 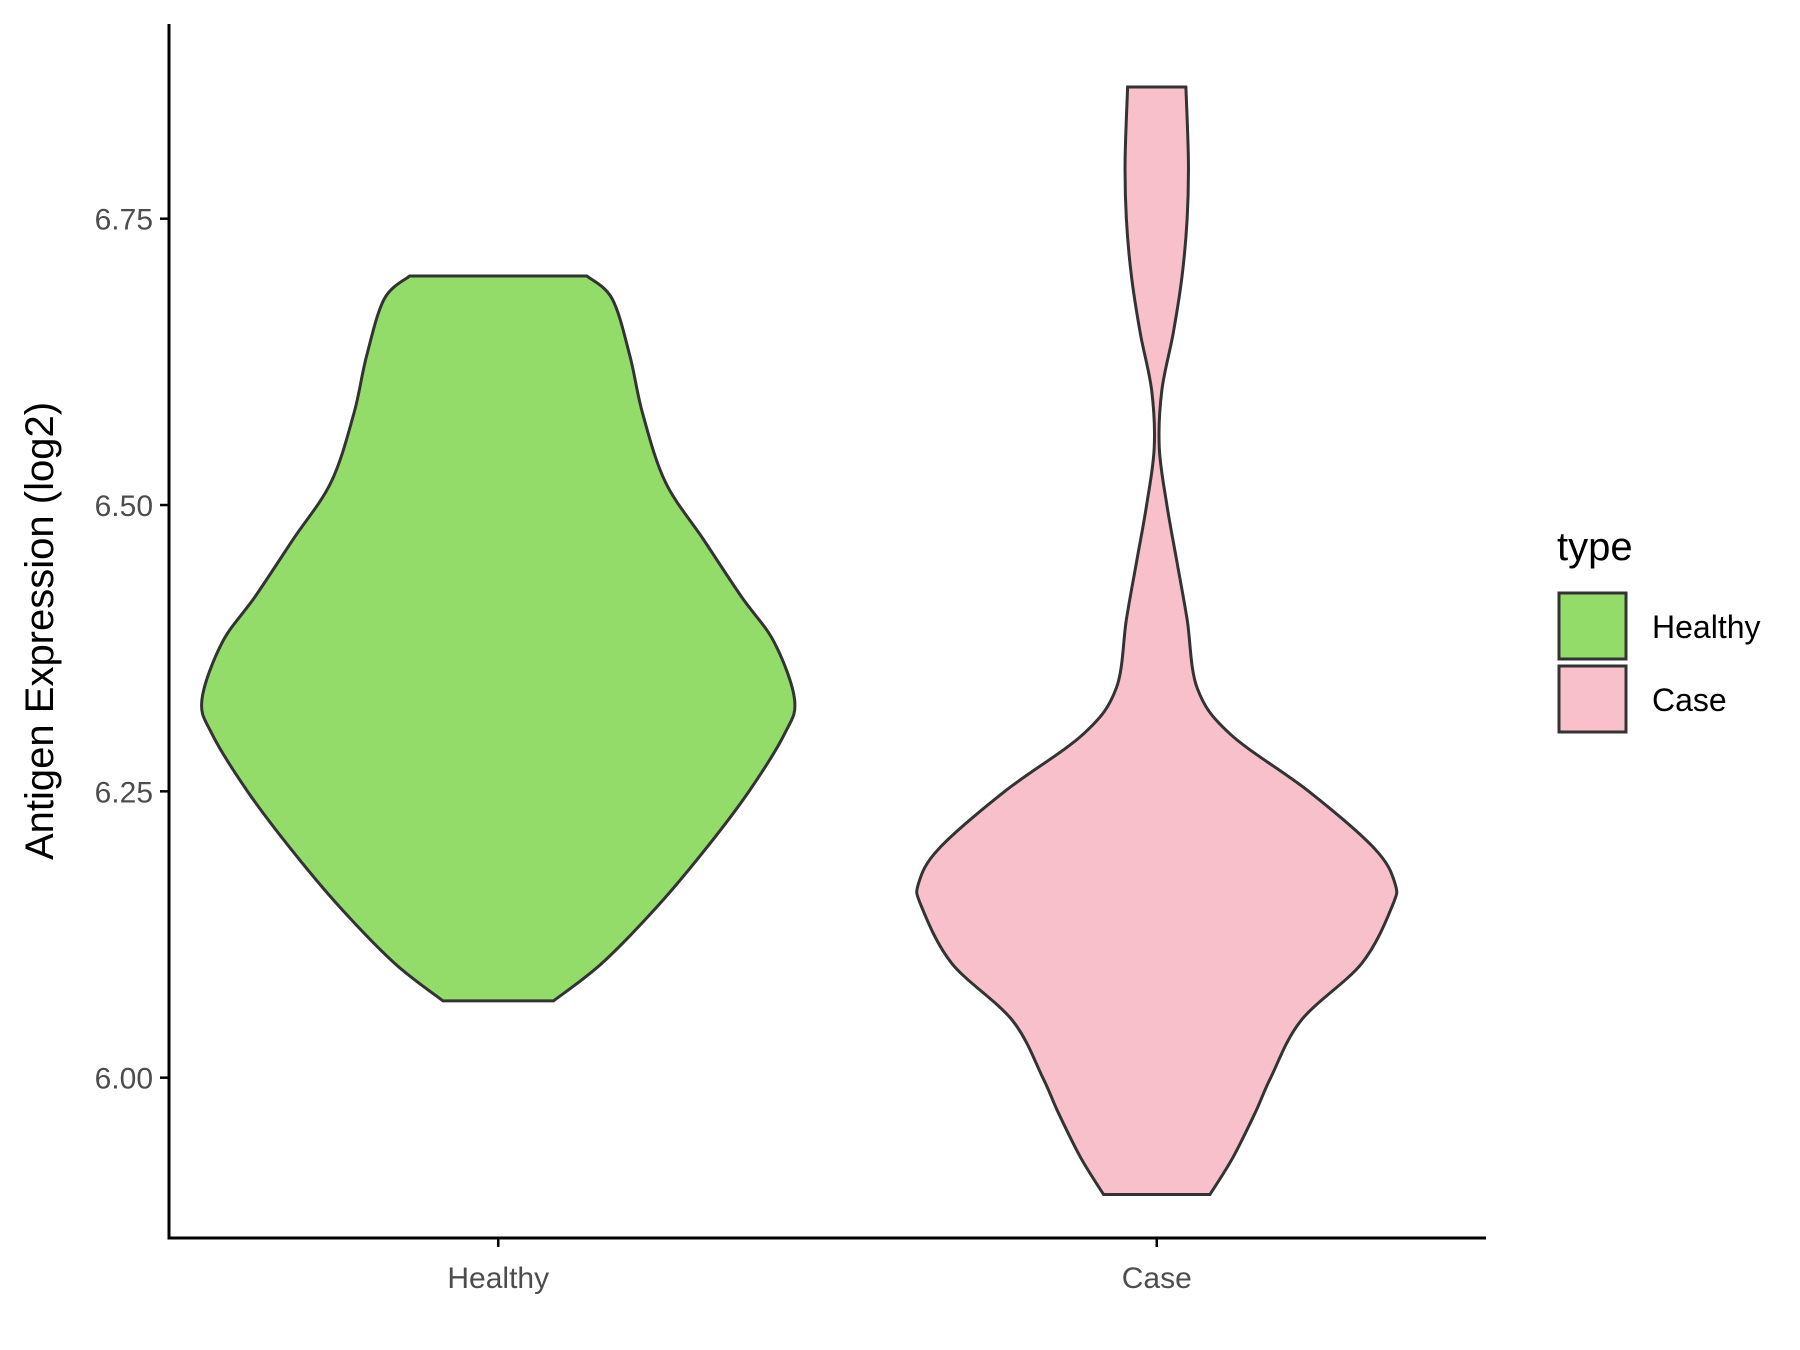 What do you see at coordinates (1689, 700) in the screenshot?
I see `legend-label-case: Case` at bounding box center [1689, 700].